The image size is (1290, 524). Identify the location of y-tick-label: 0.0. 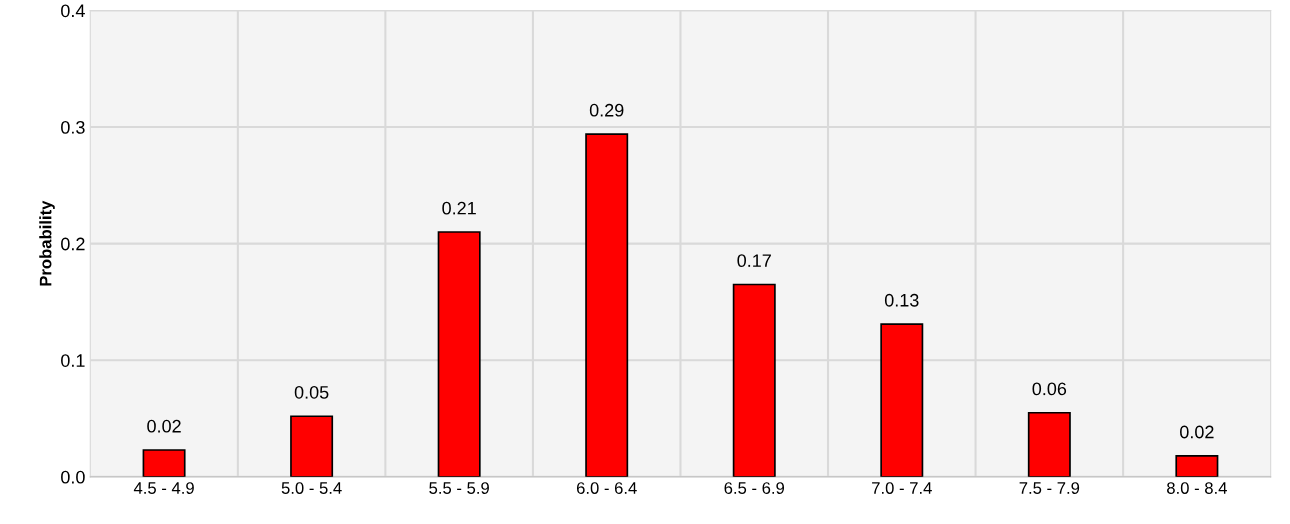
(73, 477).